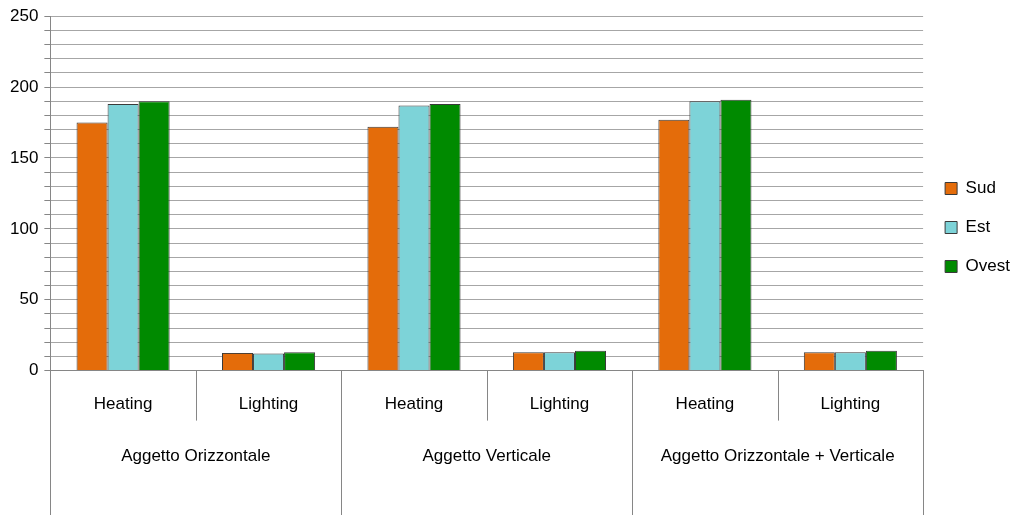  Describe the element at coordinates (24, 157) in the screenshot. I see `y-tick-label: 150` at that location.